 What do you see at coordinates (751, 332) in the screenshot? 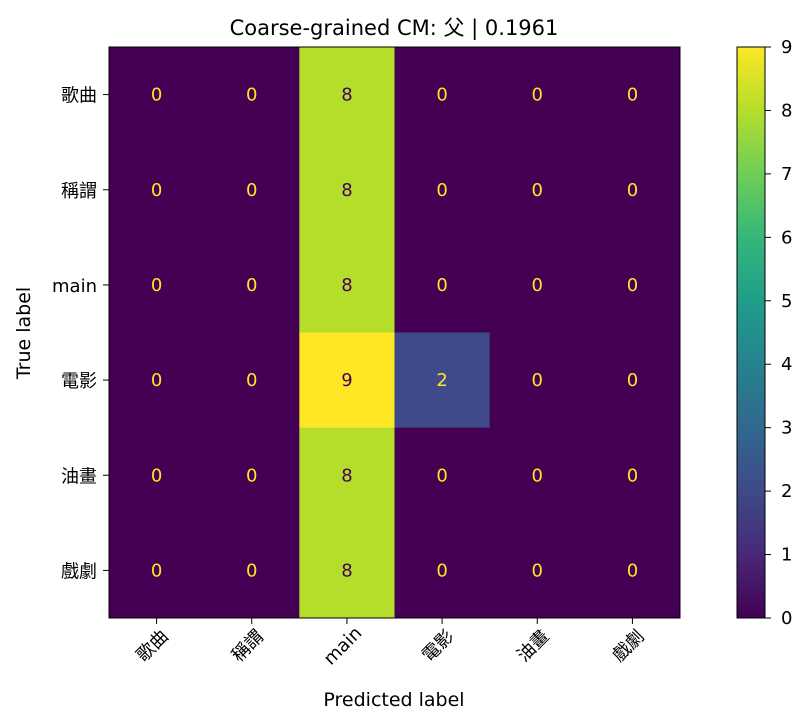
I see `colorbar` at bounding box center [751, 332].